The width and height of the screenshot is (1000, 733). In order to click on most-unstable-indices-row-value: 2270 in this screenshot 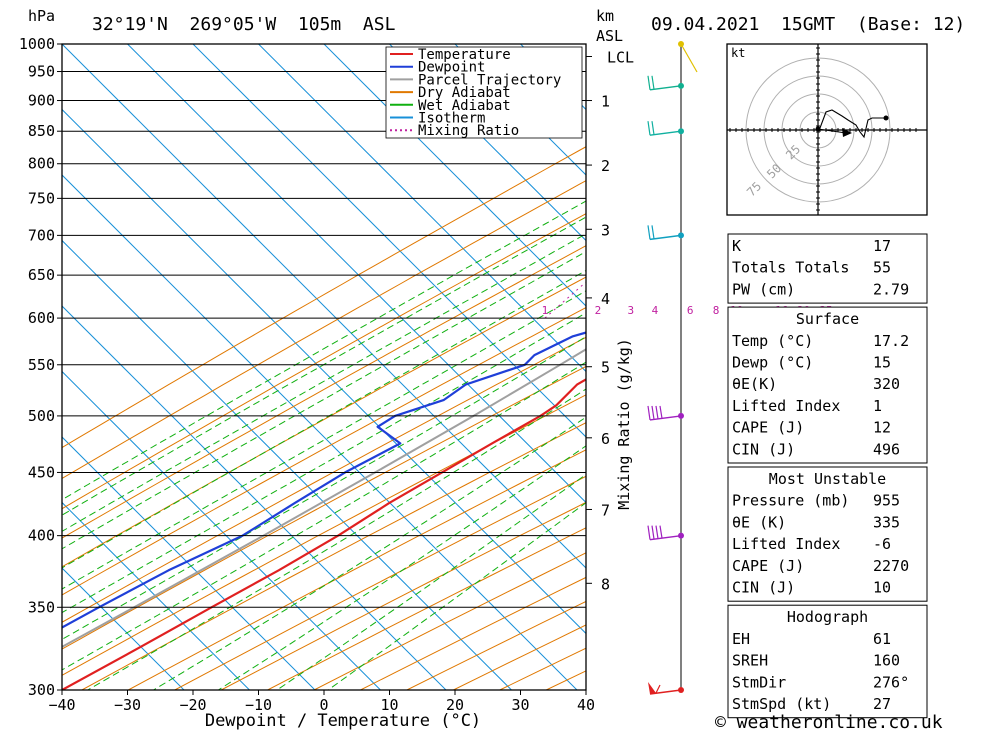, I will do `click(891, 566)`.